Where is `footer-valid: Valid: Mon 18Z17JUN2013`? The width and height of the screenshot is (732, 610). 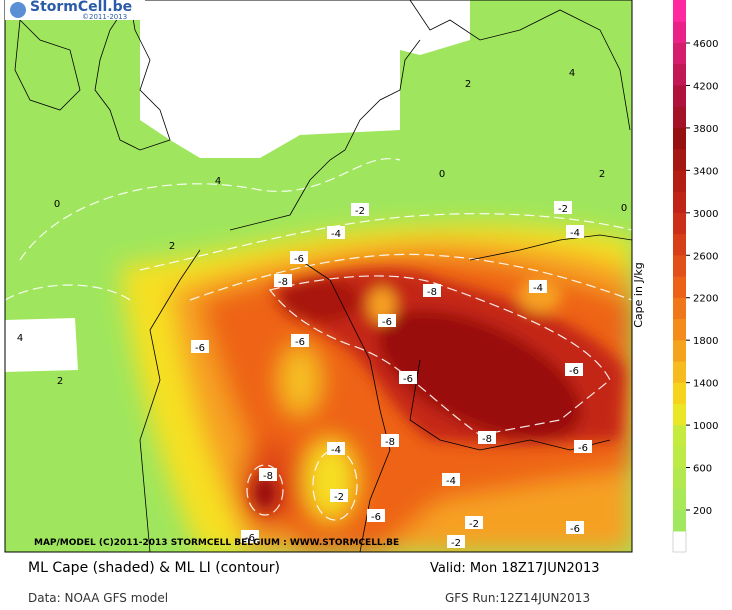 footer-valid: Valid: Mon 18Z17JUN2013 is located at coordinates (515, 568).